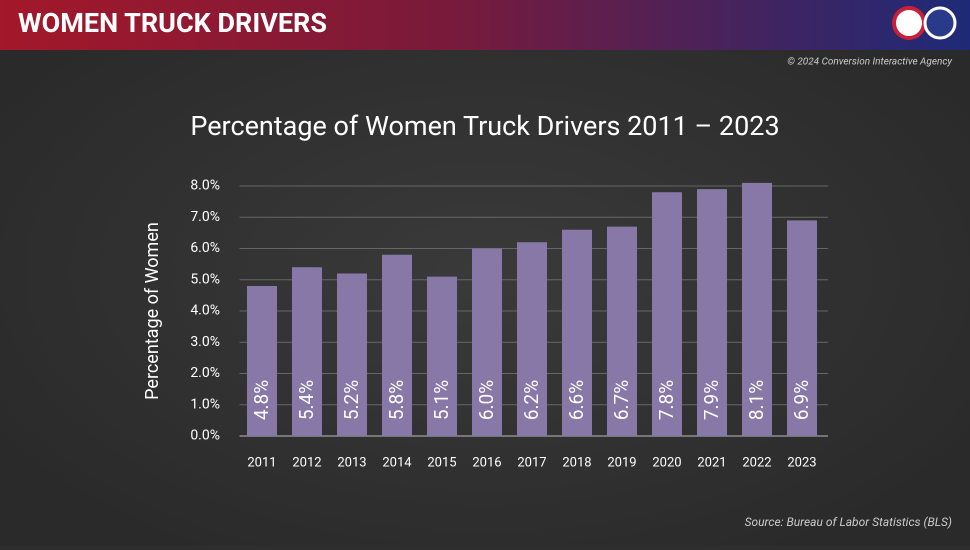 Image resolution: width=970 pixels, height=550 pixels. I want to click on data-label: 8.1%, so click(756, 400).